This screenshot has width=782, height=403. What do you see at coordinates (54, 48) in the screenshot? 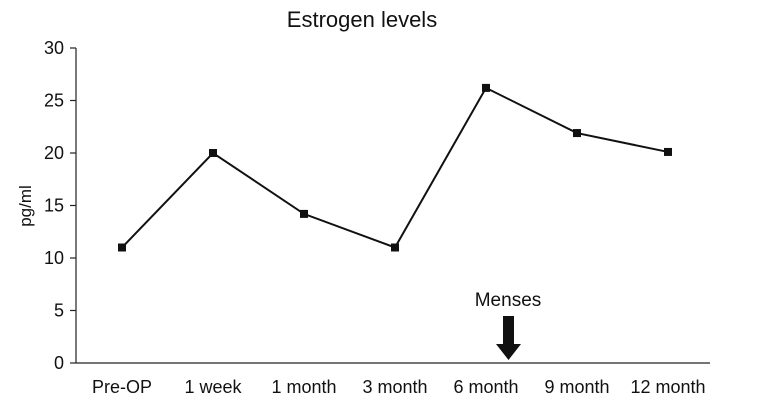
I see `y-tick-label: 30` at bounding box center [54, 48].